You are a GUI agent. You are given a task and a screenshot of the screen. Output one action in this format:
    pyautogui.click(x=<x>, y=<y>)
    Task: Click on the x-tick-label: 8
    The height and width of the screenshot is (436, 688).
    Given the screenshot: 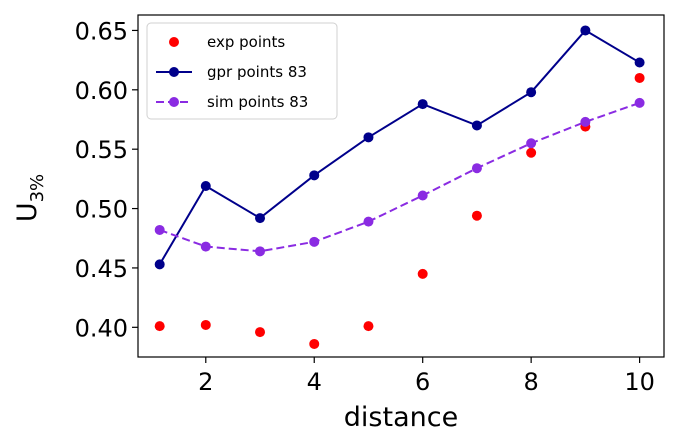 What is the action you would take?
    pyautogui.click(x=531, y=382)
    